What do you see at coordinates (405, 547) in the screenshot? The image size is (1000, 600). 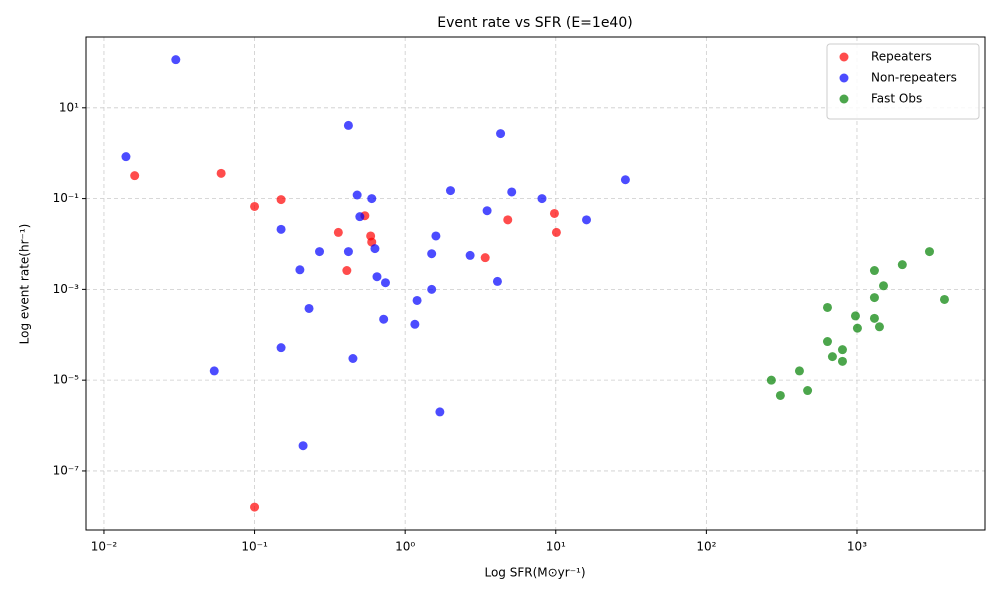 I see `x-tick-label: 10⁰` at bounding box center [405, 547].